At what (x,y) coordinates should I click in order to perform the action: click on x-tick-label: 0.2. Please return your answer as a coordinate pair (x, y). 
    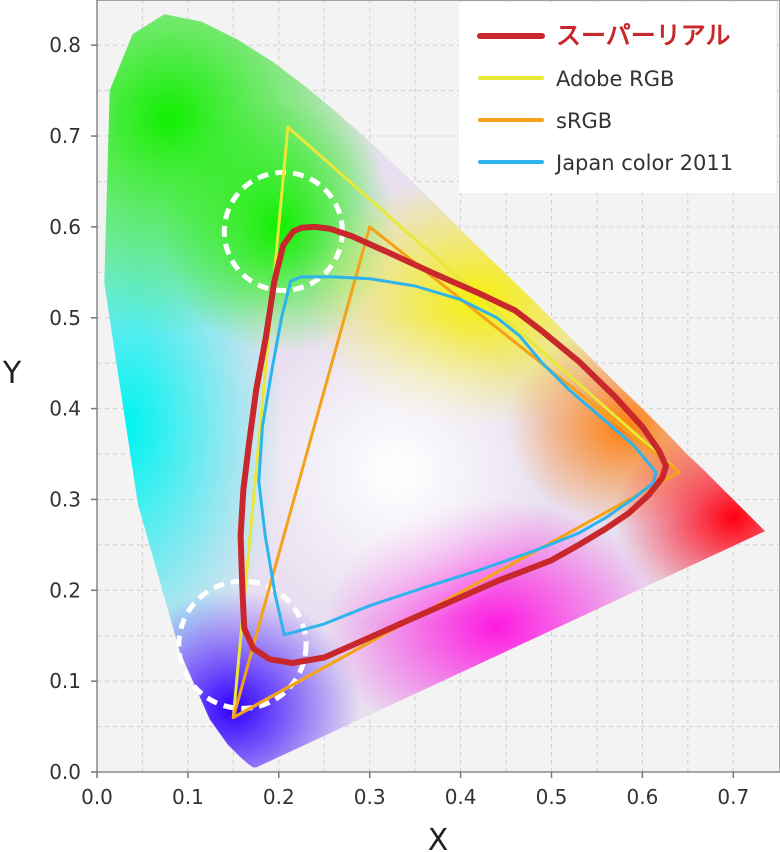
    Looking at the image, I should click on (279, 797).